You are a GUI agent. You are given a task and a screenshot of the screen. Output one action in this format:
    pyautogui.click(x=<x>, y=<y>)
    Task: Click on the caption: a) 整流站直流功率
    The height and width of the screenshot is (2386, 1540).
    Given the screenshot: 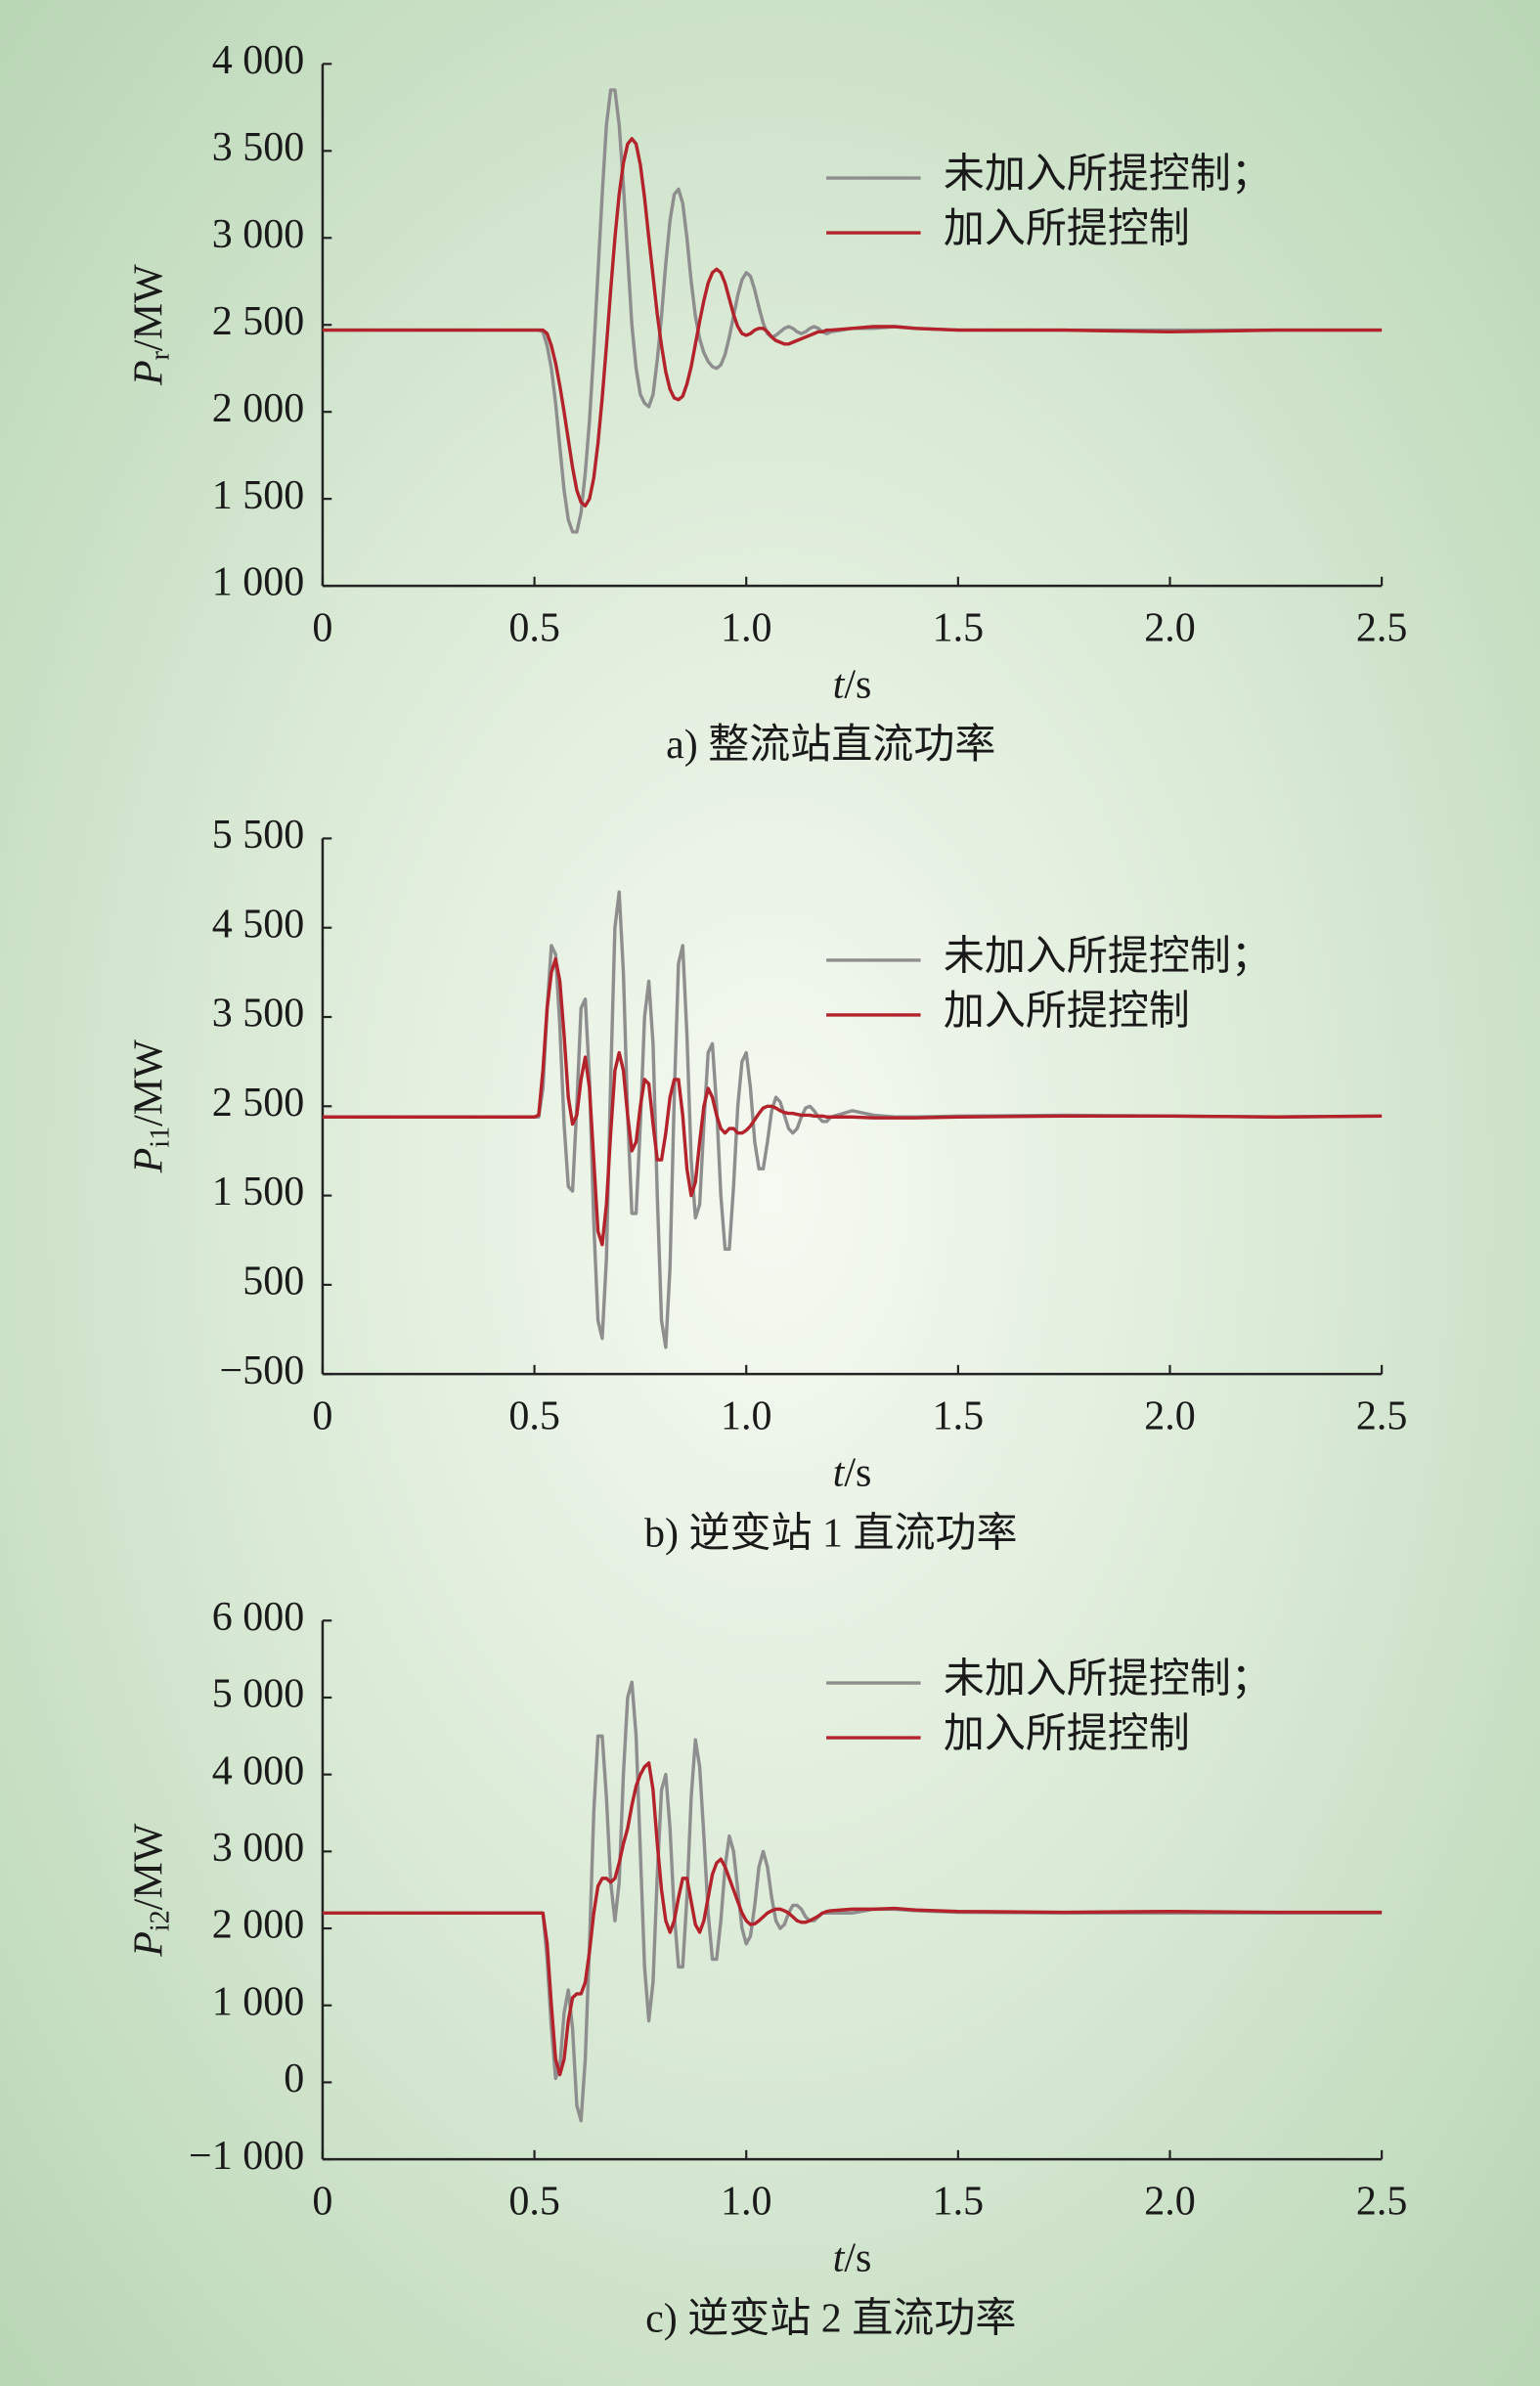 What is the action you would take?
    pyautogui.click(x=830, y=745)
    